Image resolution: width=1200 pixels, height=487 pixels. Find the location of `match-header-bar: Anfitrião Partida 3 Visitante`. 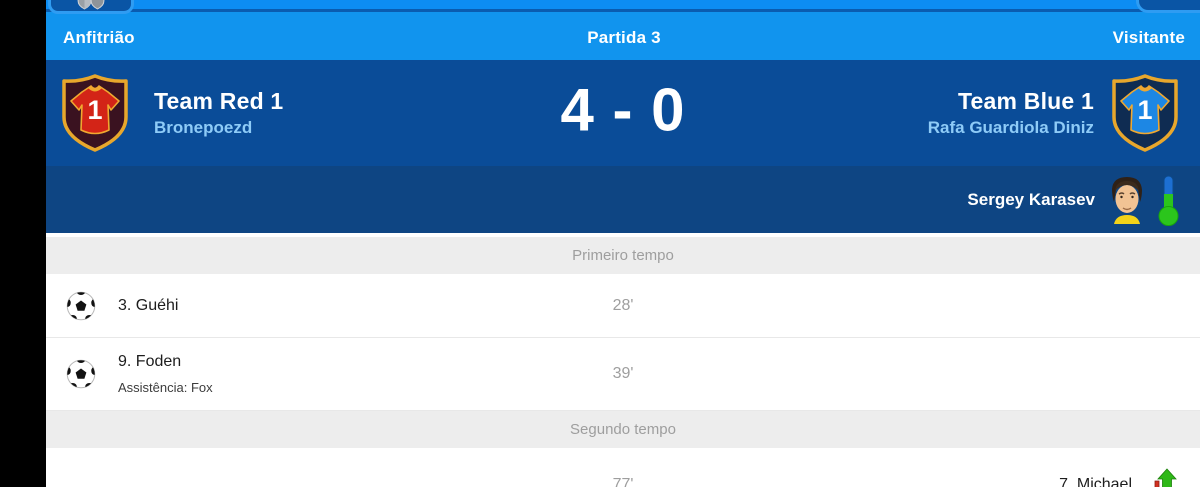

match-header-bar: Anfitrião Partida 3 Visitante is located at coordinates (623, 30).